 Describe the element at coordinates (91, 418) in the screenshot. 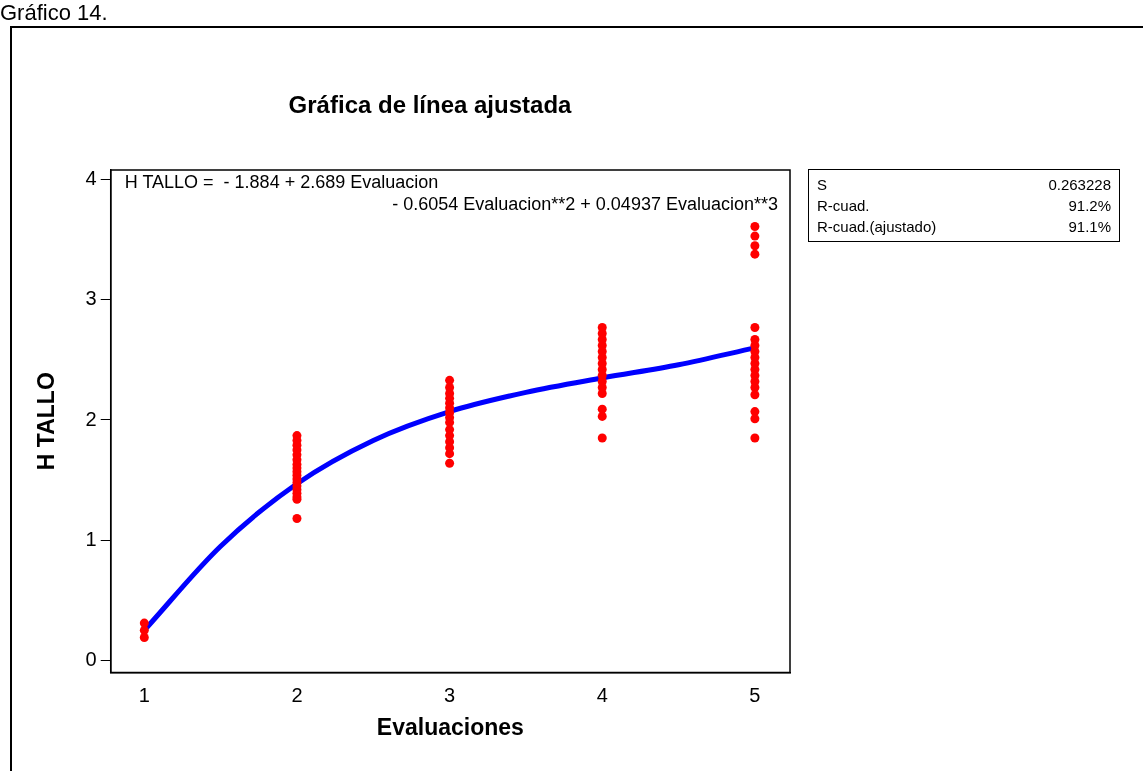

I see `y-tick-label: 2` at that location.